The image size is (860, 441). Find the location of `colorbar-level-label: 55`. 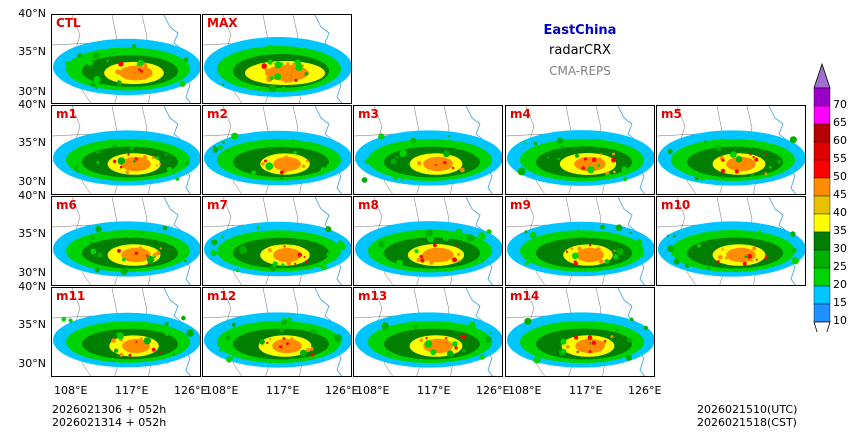

colorbar-level-label: 55 is located at coordinates (840, 158).